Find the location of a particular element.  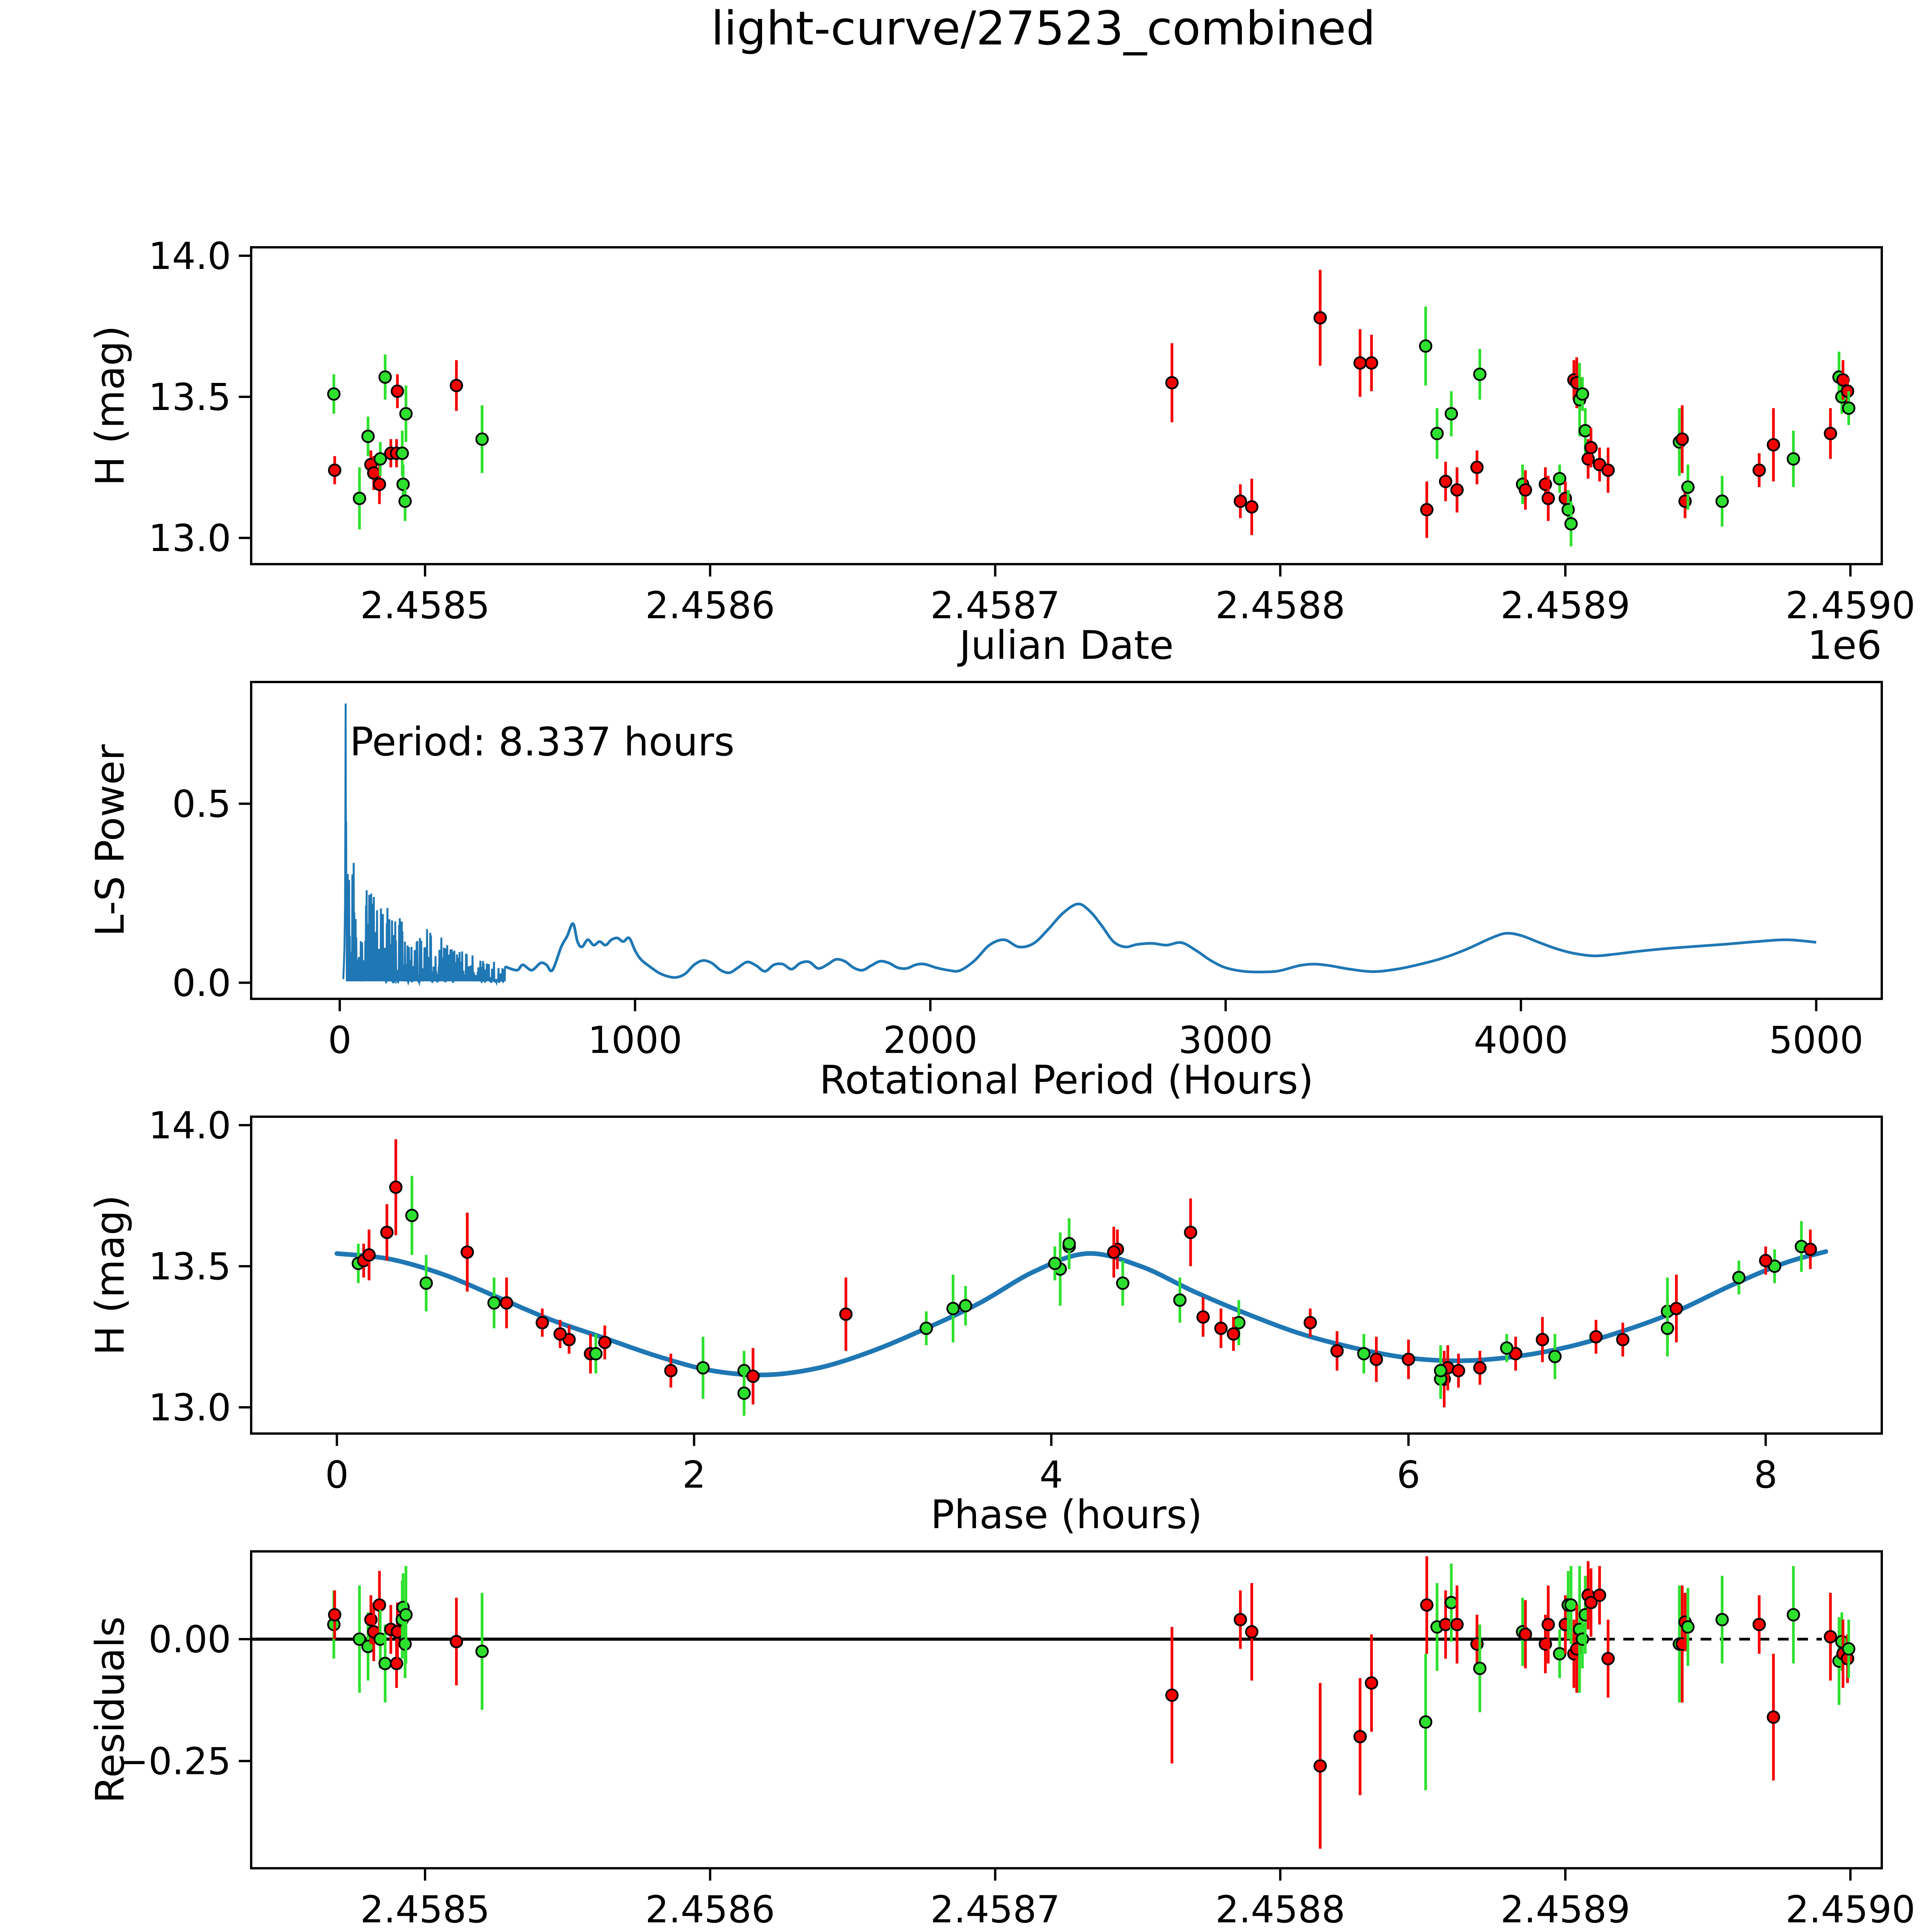

x-tick-label: 2.4585 is located at coordinates (425, 606).